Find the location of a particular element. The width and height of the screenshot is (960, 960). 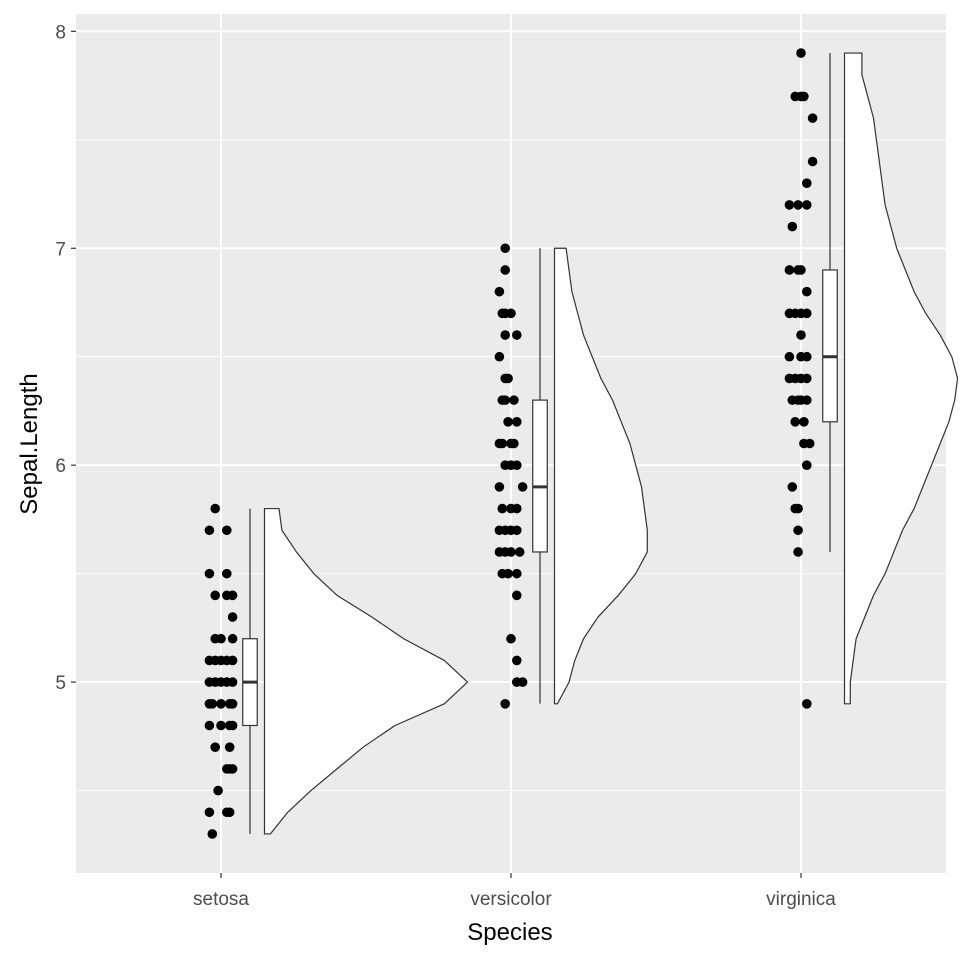

x-axis-ticks: setosa versicolor virginica is located at coordinates (514, 891).